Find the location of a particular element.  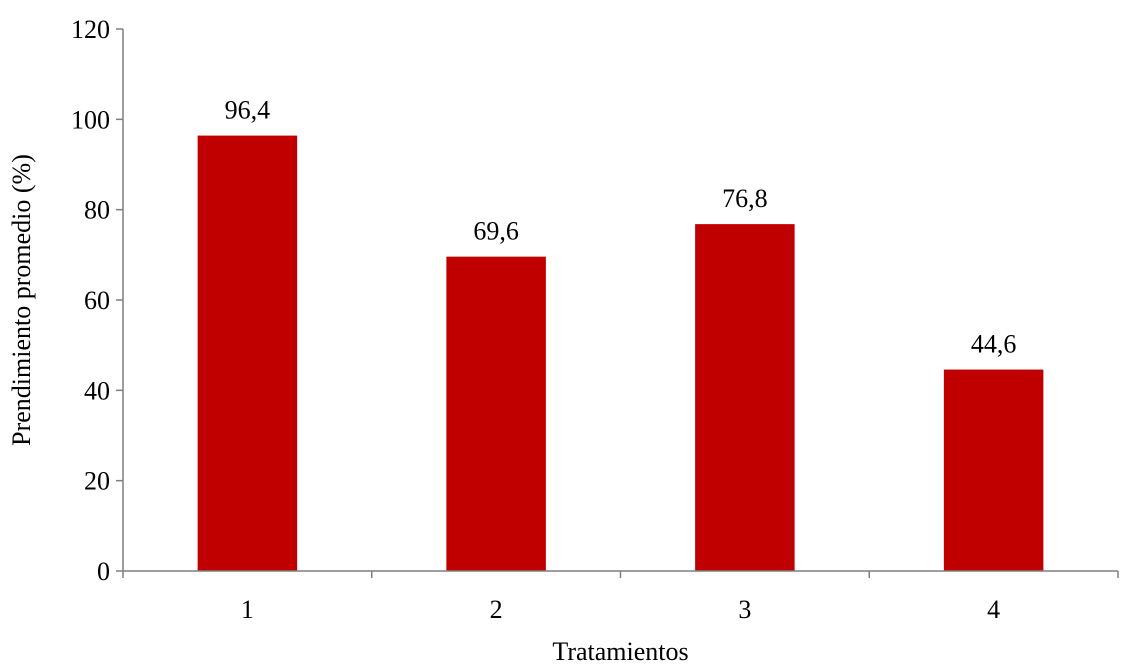

bar-data-label: 76,8 is located at coordinates (745, 198).